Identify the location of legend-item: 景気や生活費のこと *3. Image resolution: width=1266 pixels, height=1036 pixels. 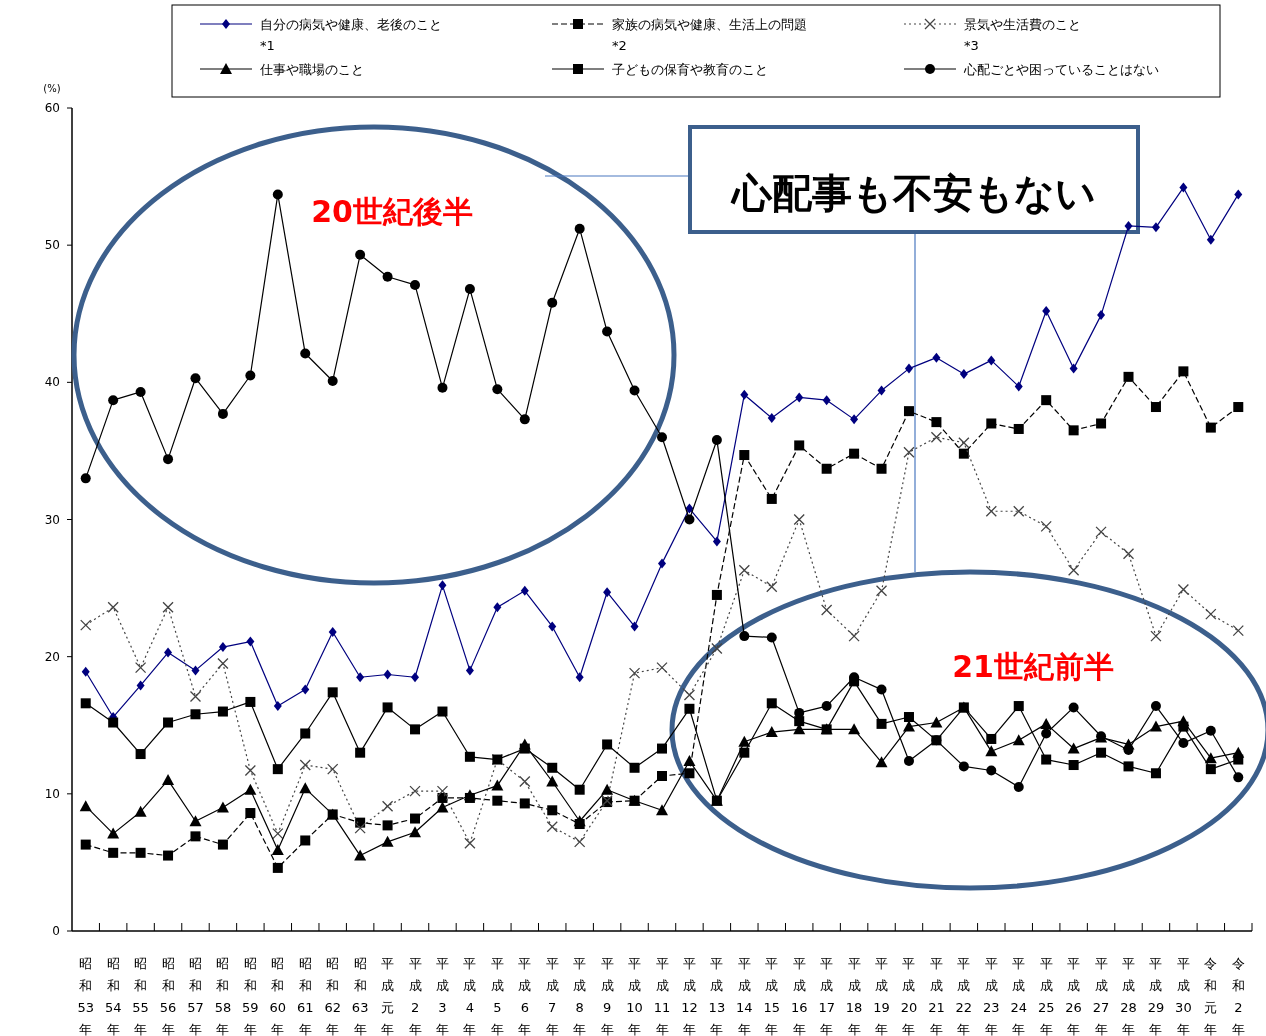
(992, 35).